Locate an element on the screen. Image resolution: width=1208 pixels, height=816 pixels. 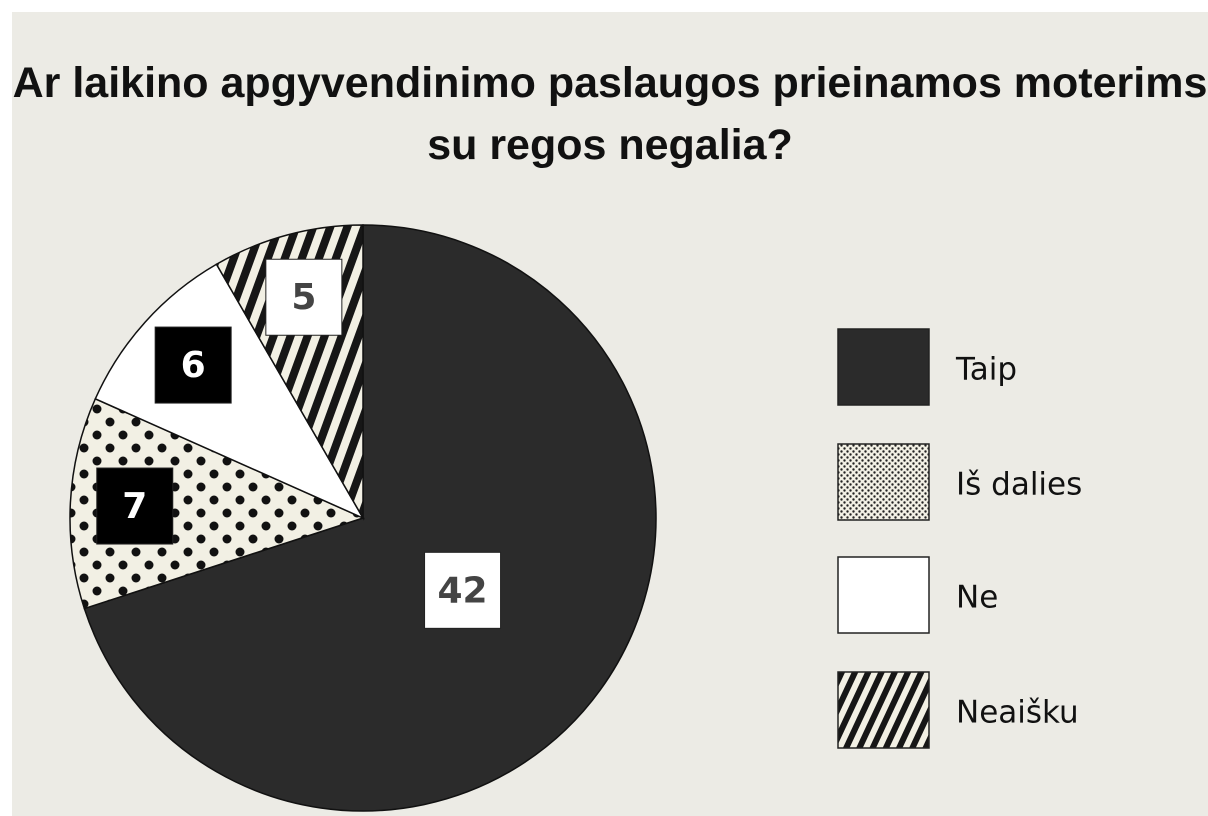
data-label: 5 is located at coordinates (303, 297).